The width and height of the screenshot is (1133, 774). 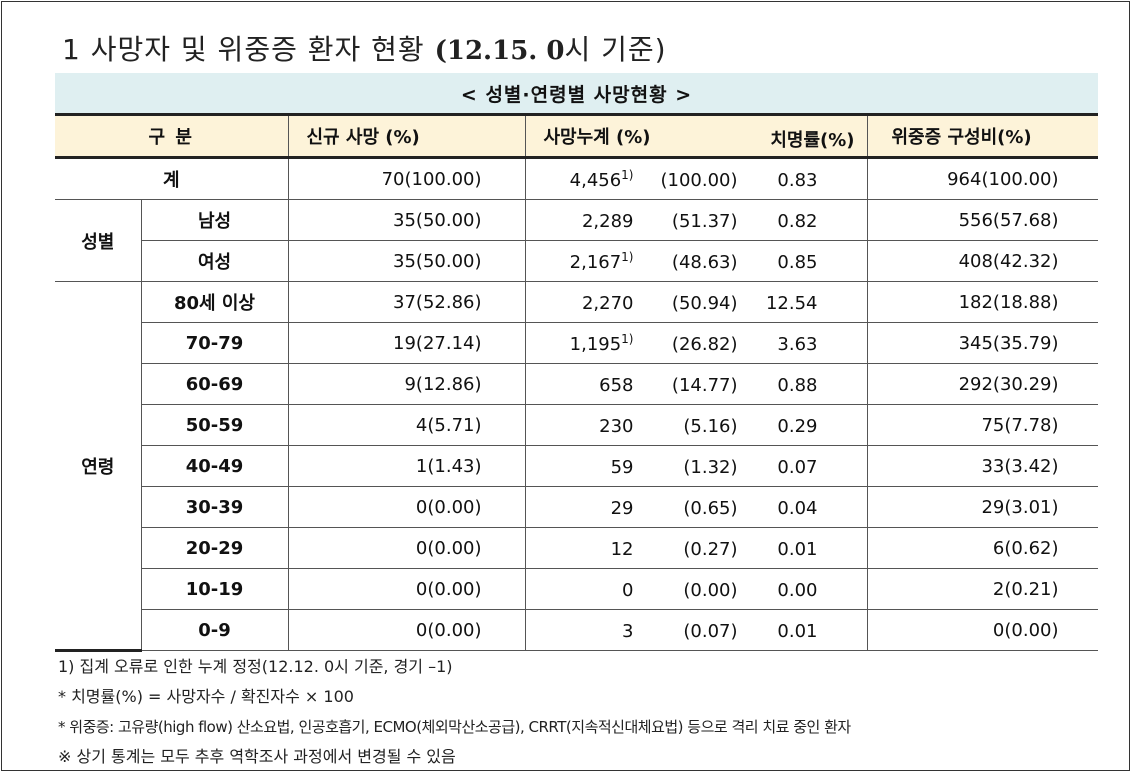 I want to click on row-cum-pct: (0.00), so click(x=710, y=590).